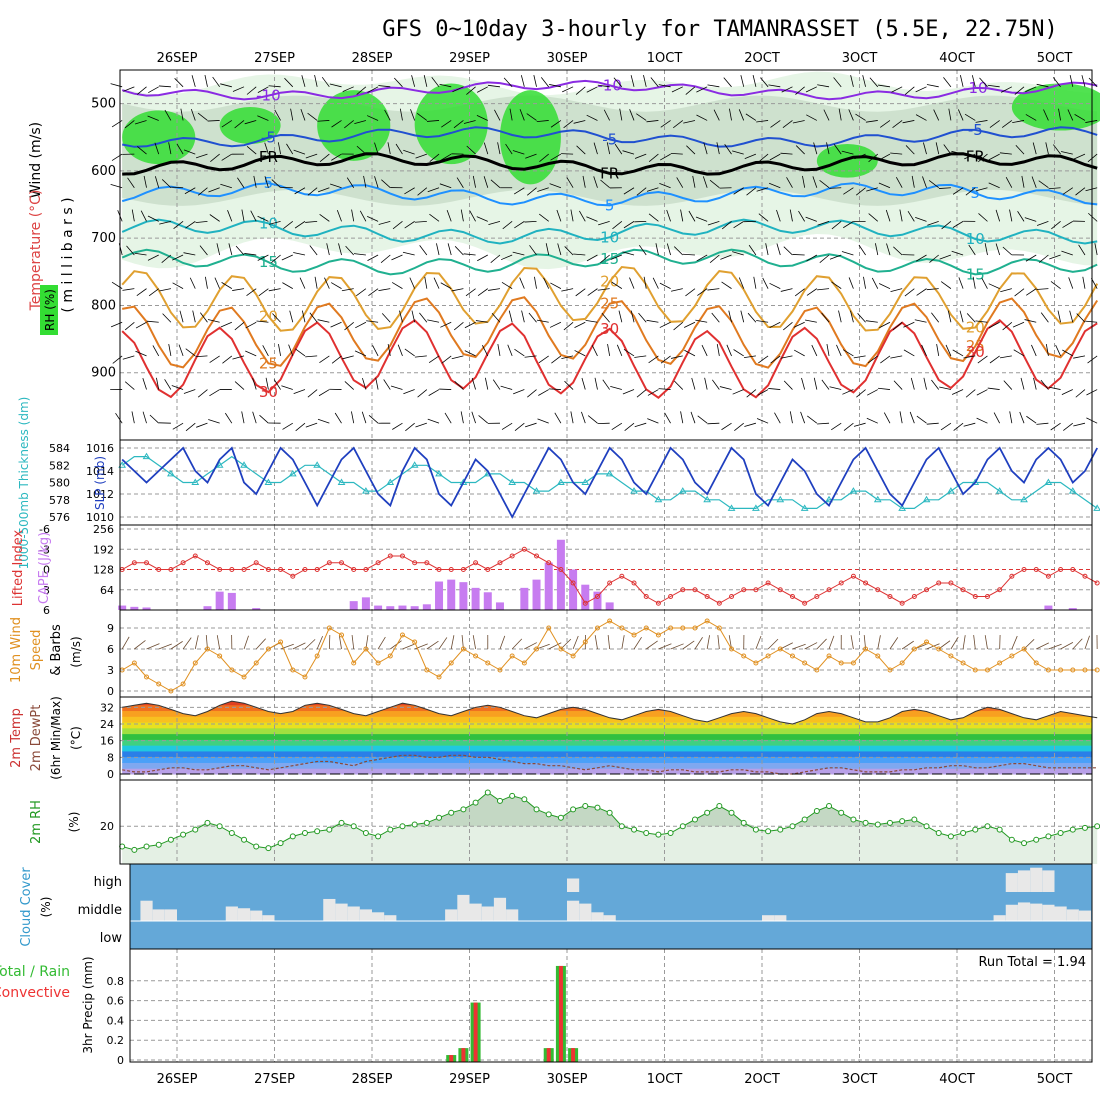 The height and width of the screenshot is (1104, 1100). I want to click on cape-tick: 64, so click(107, 590).